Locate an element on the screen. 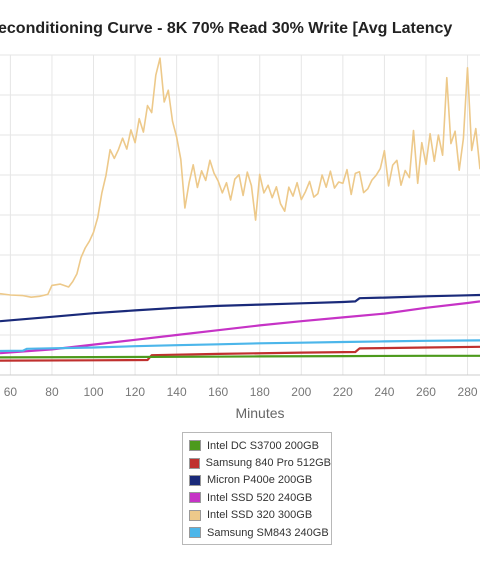 Image resolution: width=480 pixels, height=567 pixels. legend-label: Samsung 840 Pro 512GB is located at coordinates (268, 463).